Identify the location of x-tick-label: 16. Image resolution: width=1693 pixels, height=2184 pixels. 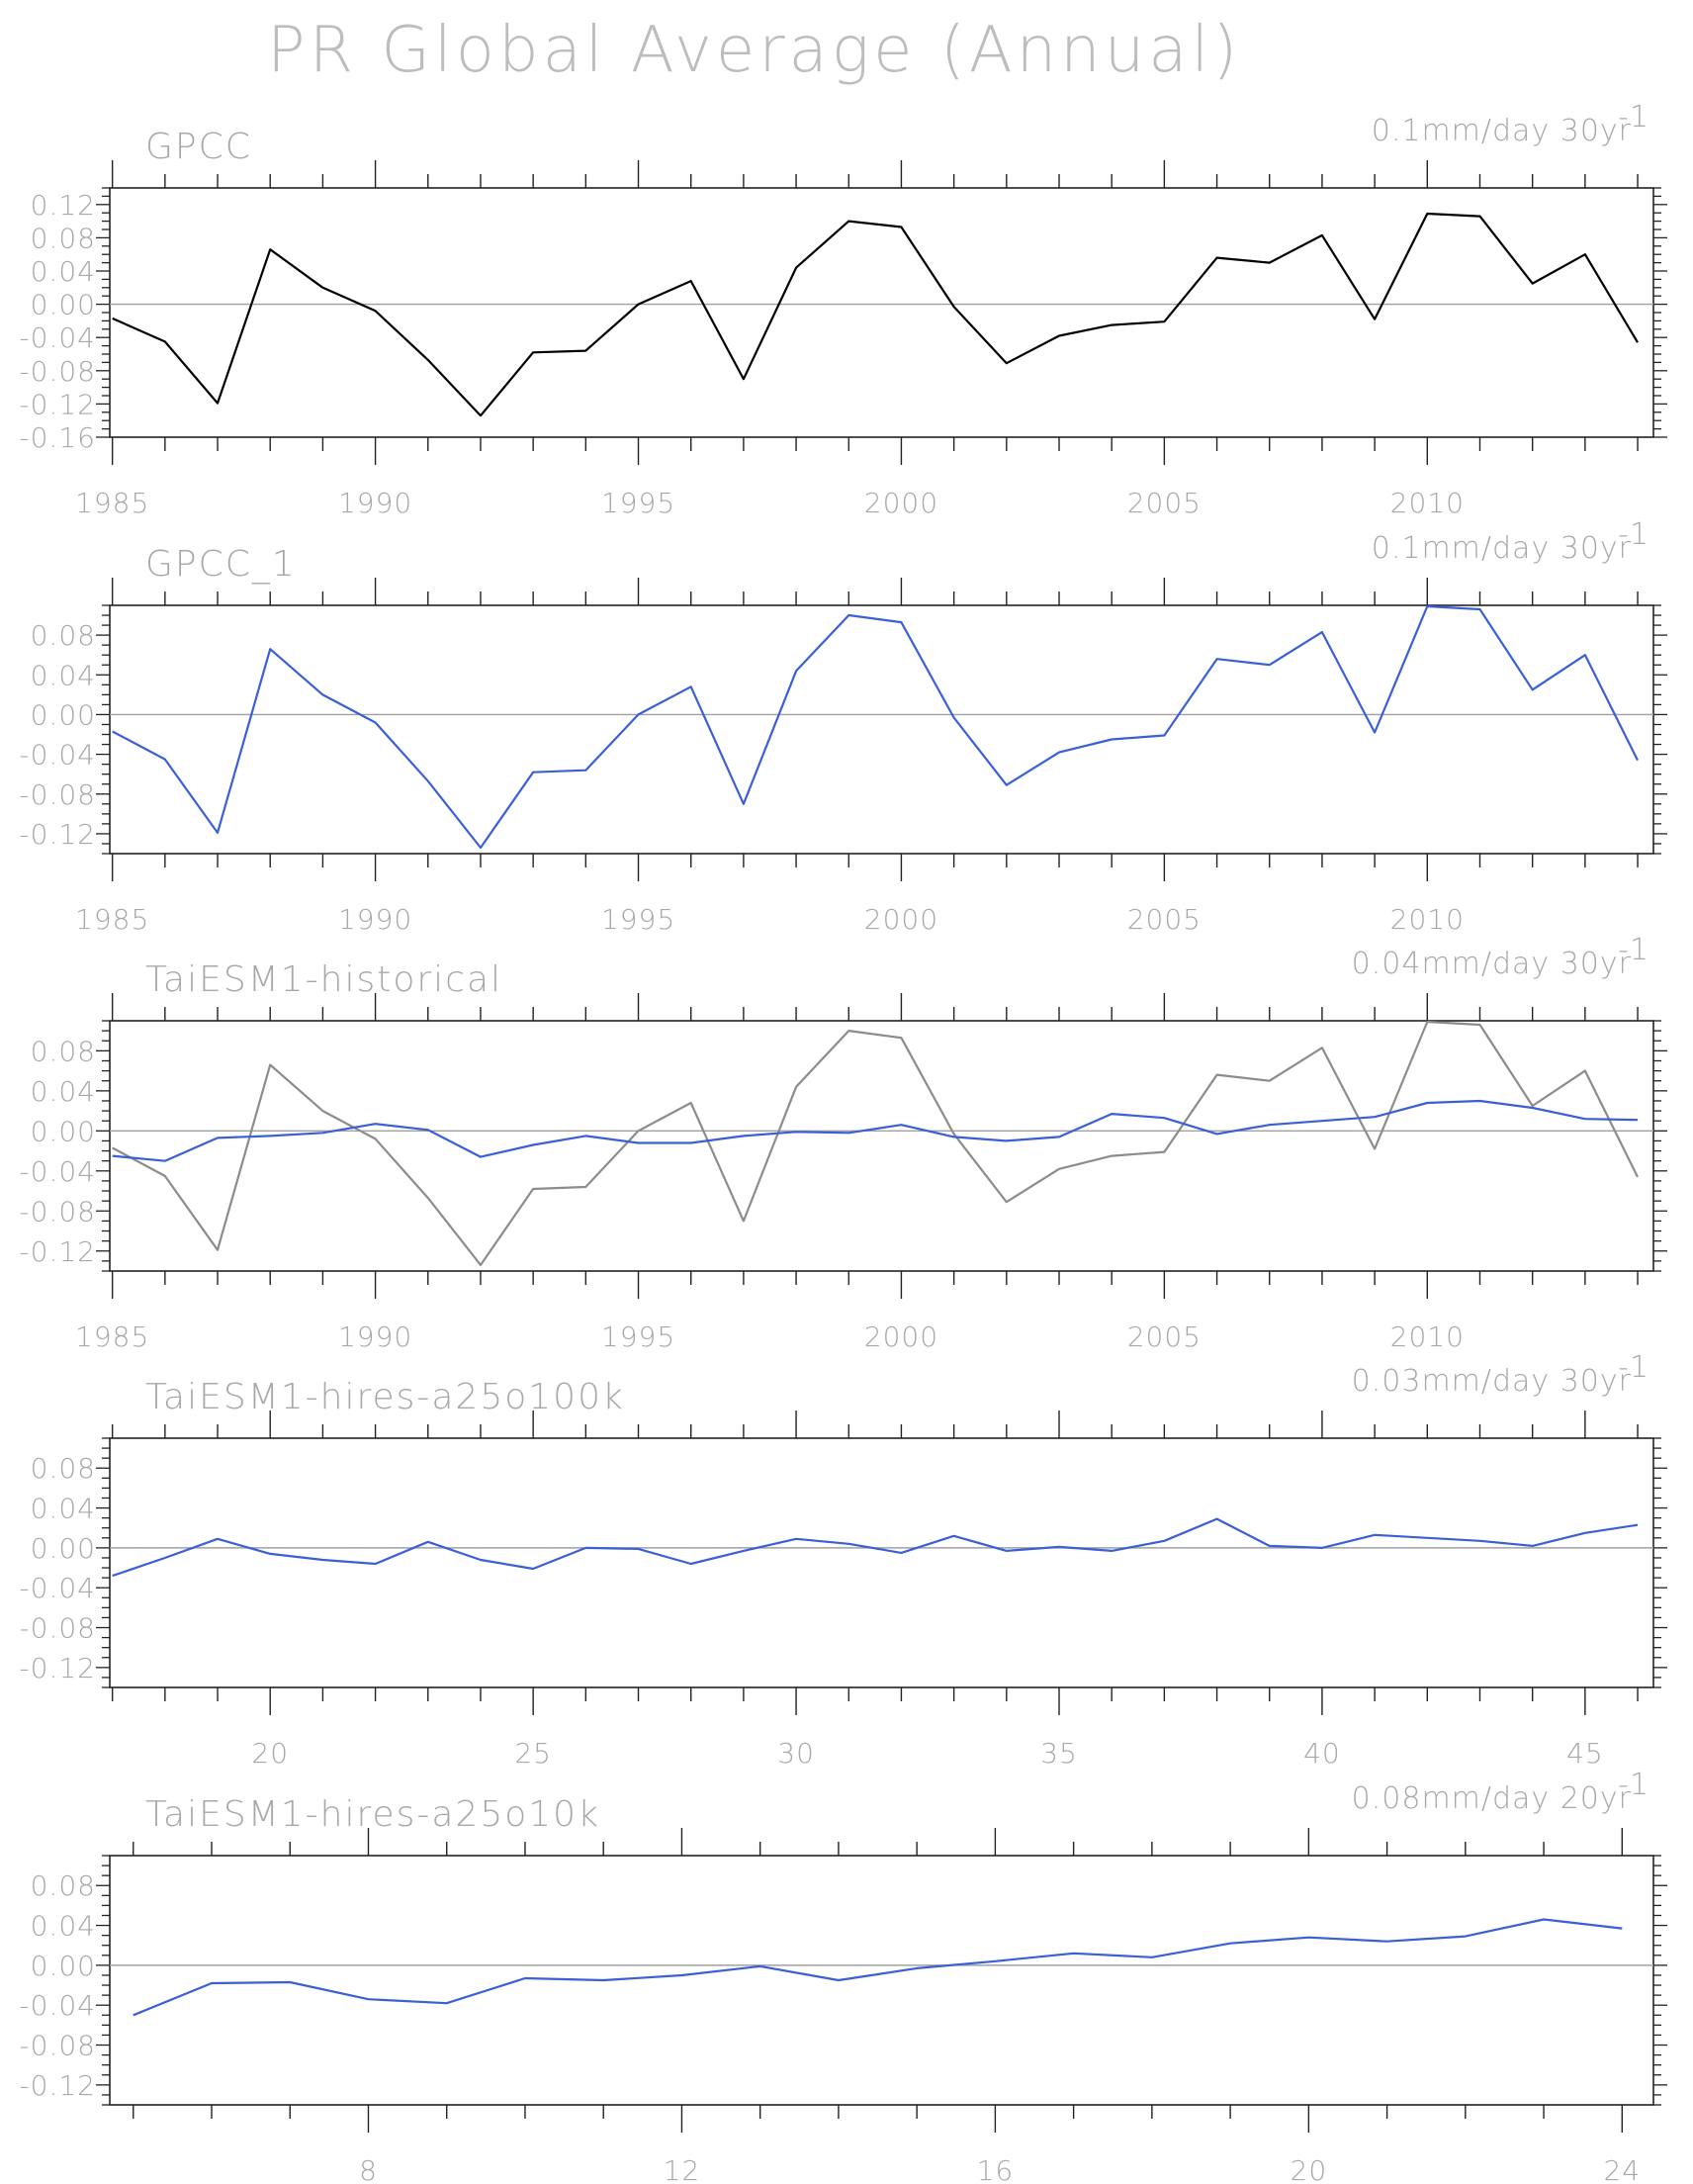
(996, 2169).